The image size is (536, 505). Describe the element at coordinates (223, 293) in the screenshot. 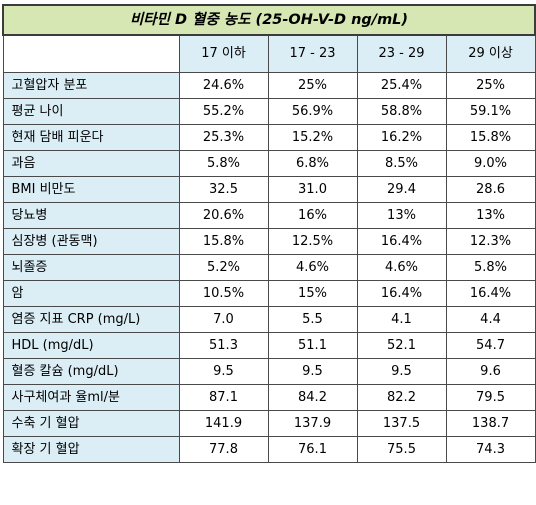

I see `table-cell: 10.5%` at that location.